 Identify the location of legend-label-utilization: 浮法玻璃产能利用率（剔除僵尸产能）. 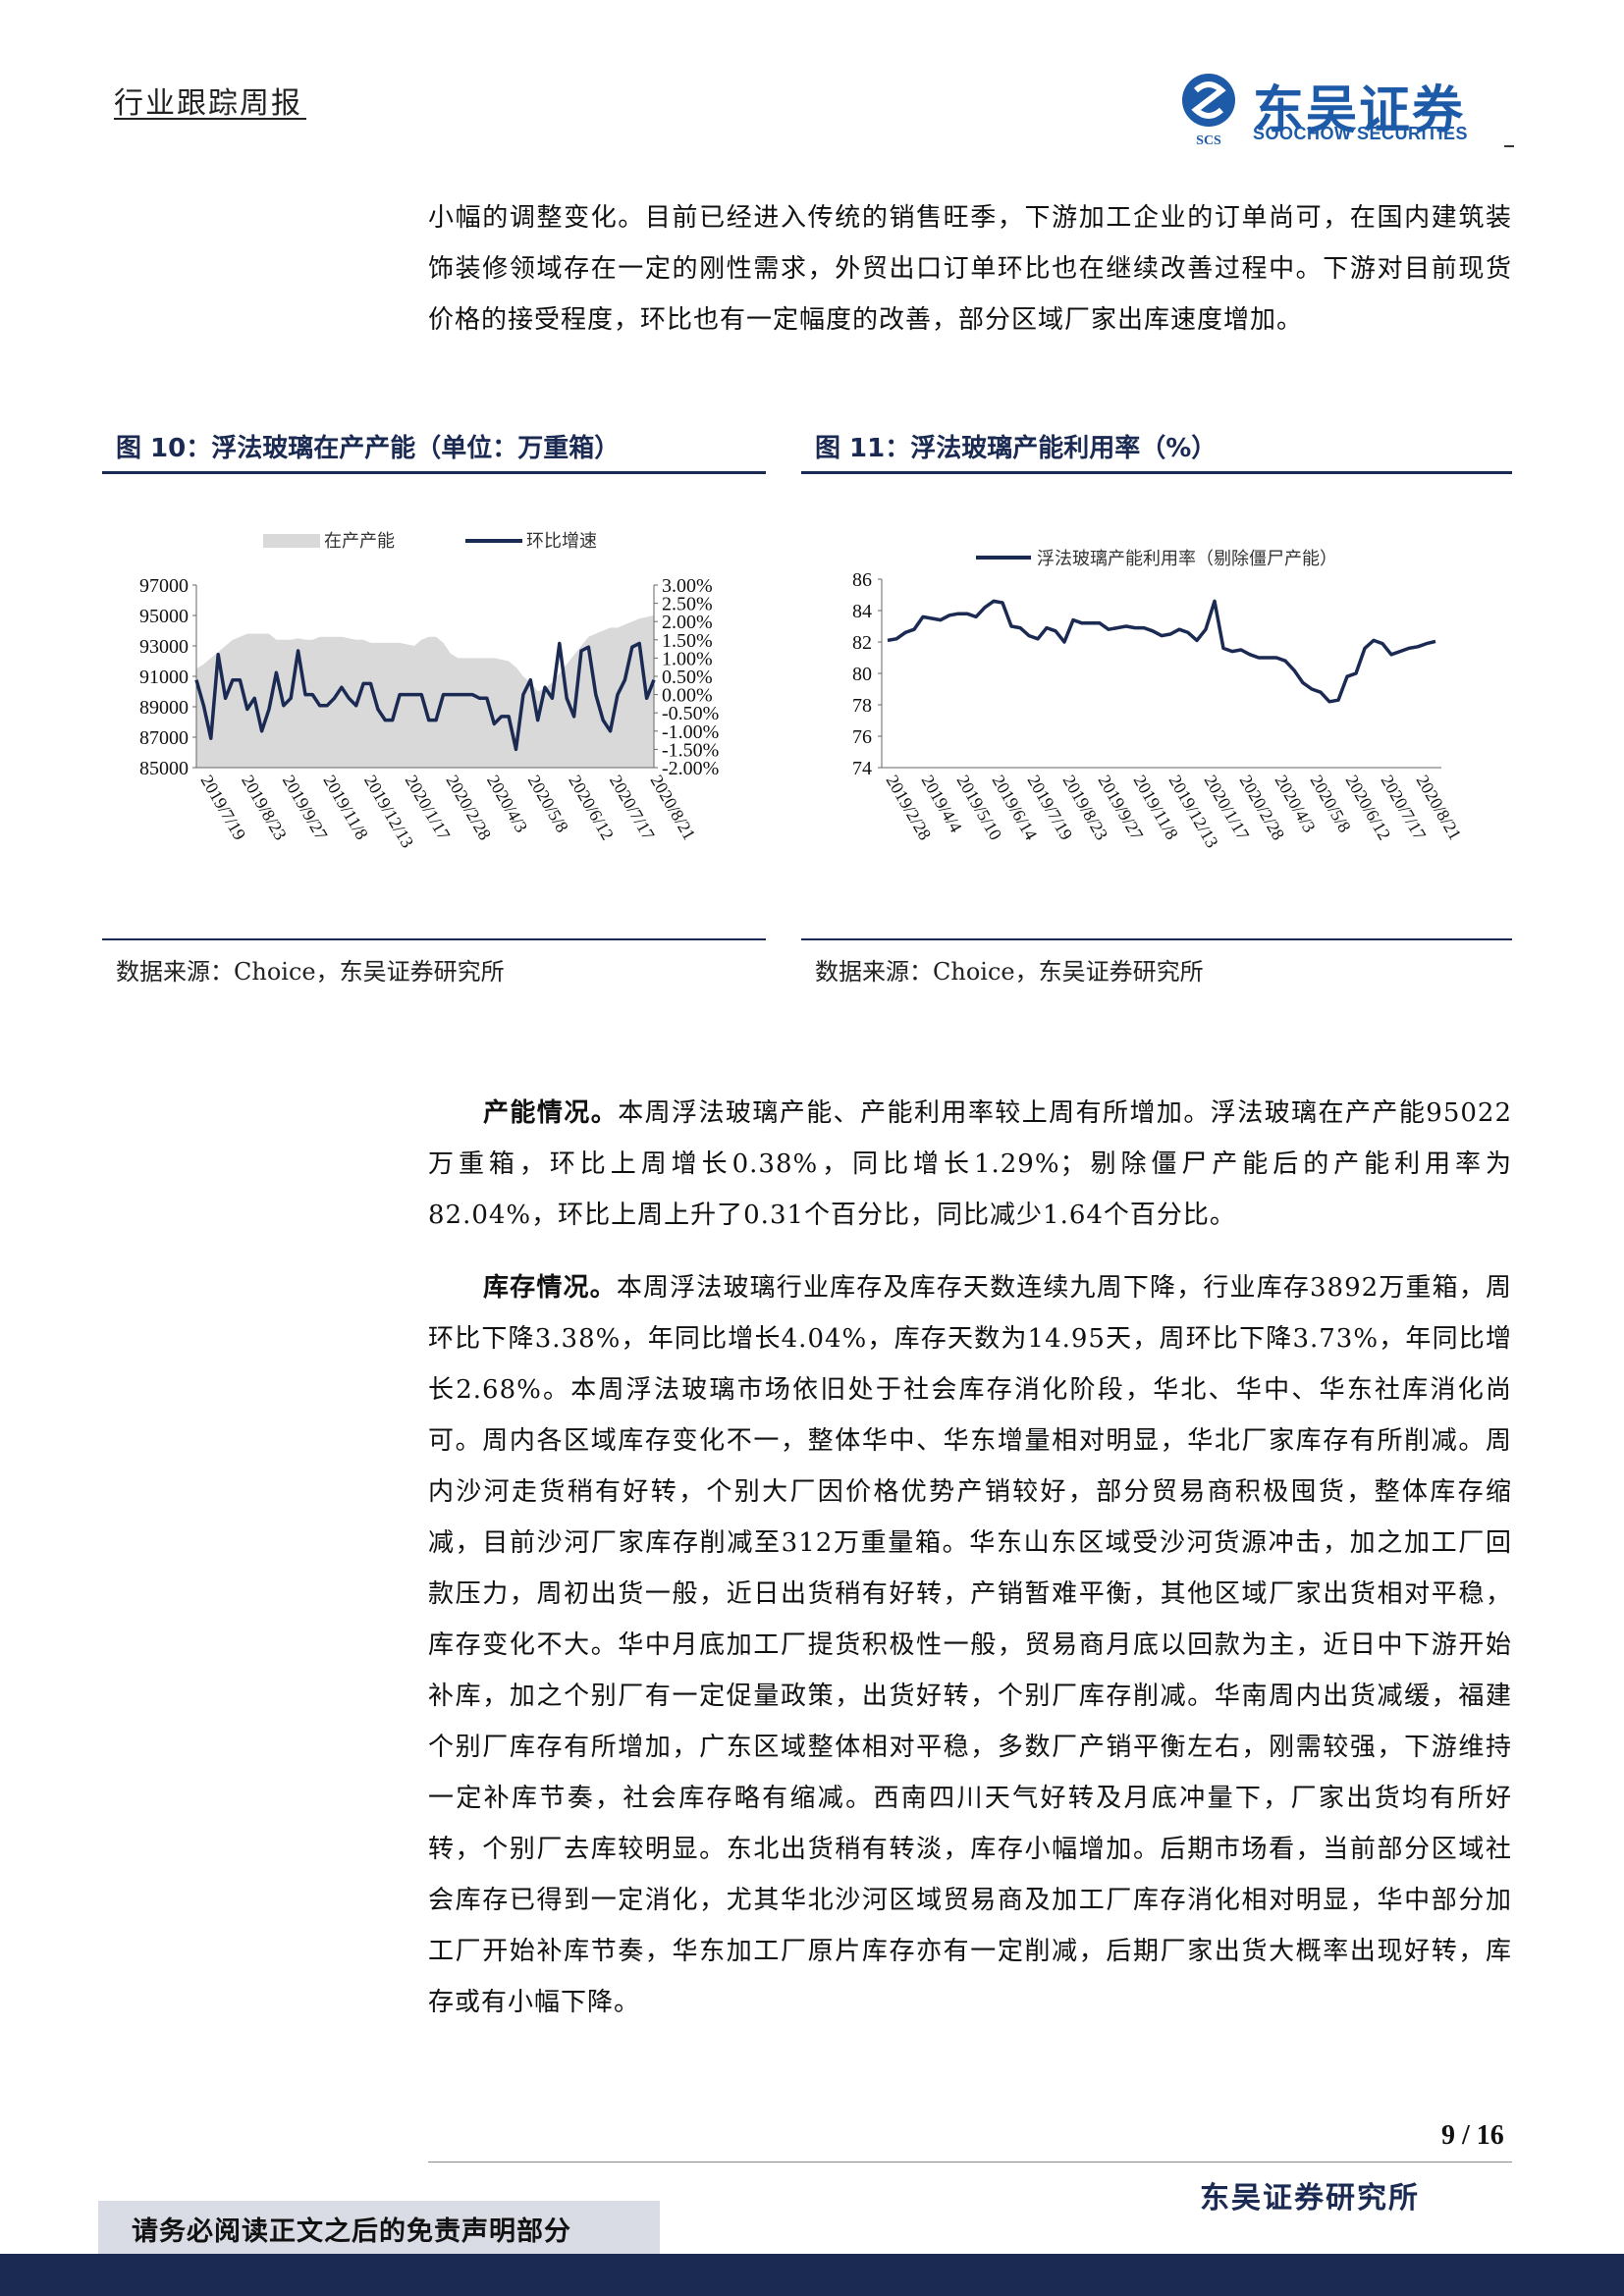
(1187, 558).